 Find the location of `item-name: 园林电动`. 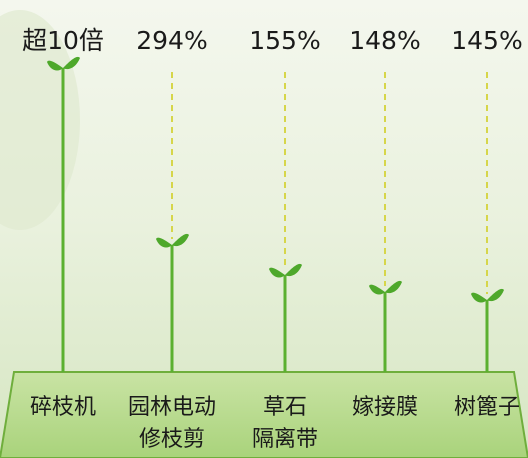

item-name: 园林电动 is located at coordinates (172, 407).